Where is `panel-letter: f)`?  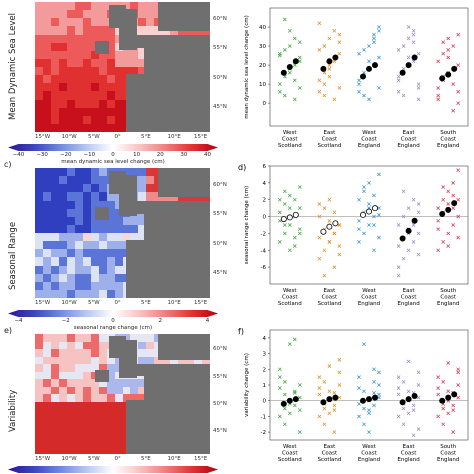
panel-letter: f) is located at coordinates (241, 331).